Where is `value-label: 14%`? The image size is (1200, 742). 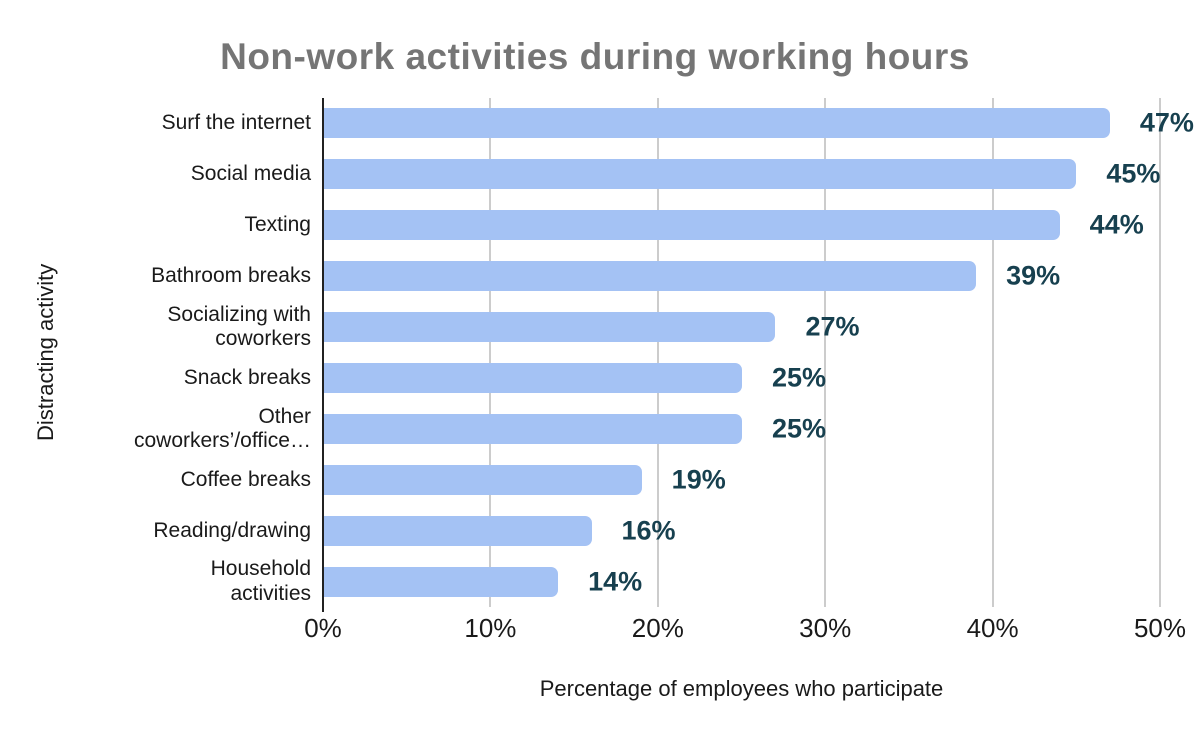 value-label: 14% is located at coordinates (615, 581).